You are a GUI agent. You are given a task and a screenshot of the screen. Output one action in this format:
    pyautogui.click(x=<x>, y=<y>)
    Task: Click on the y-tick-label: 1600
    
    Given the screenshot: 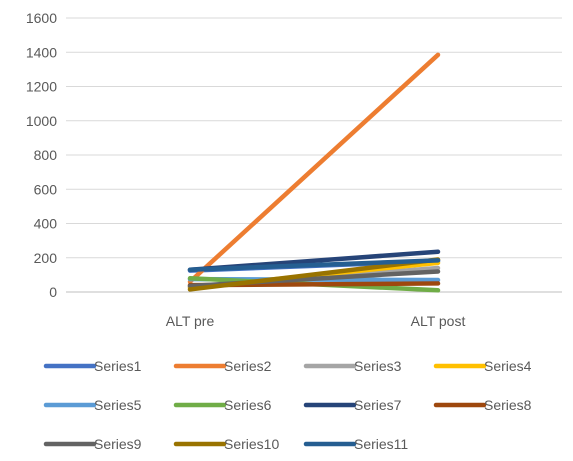 What is the action you would take?
    pyautogui.click(x=41, y=18)
    